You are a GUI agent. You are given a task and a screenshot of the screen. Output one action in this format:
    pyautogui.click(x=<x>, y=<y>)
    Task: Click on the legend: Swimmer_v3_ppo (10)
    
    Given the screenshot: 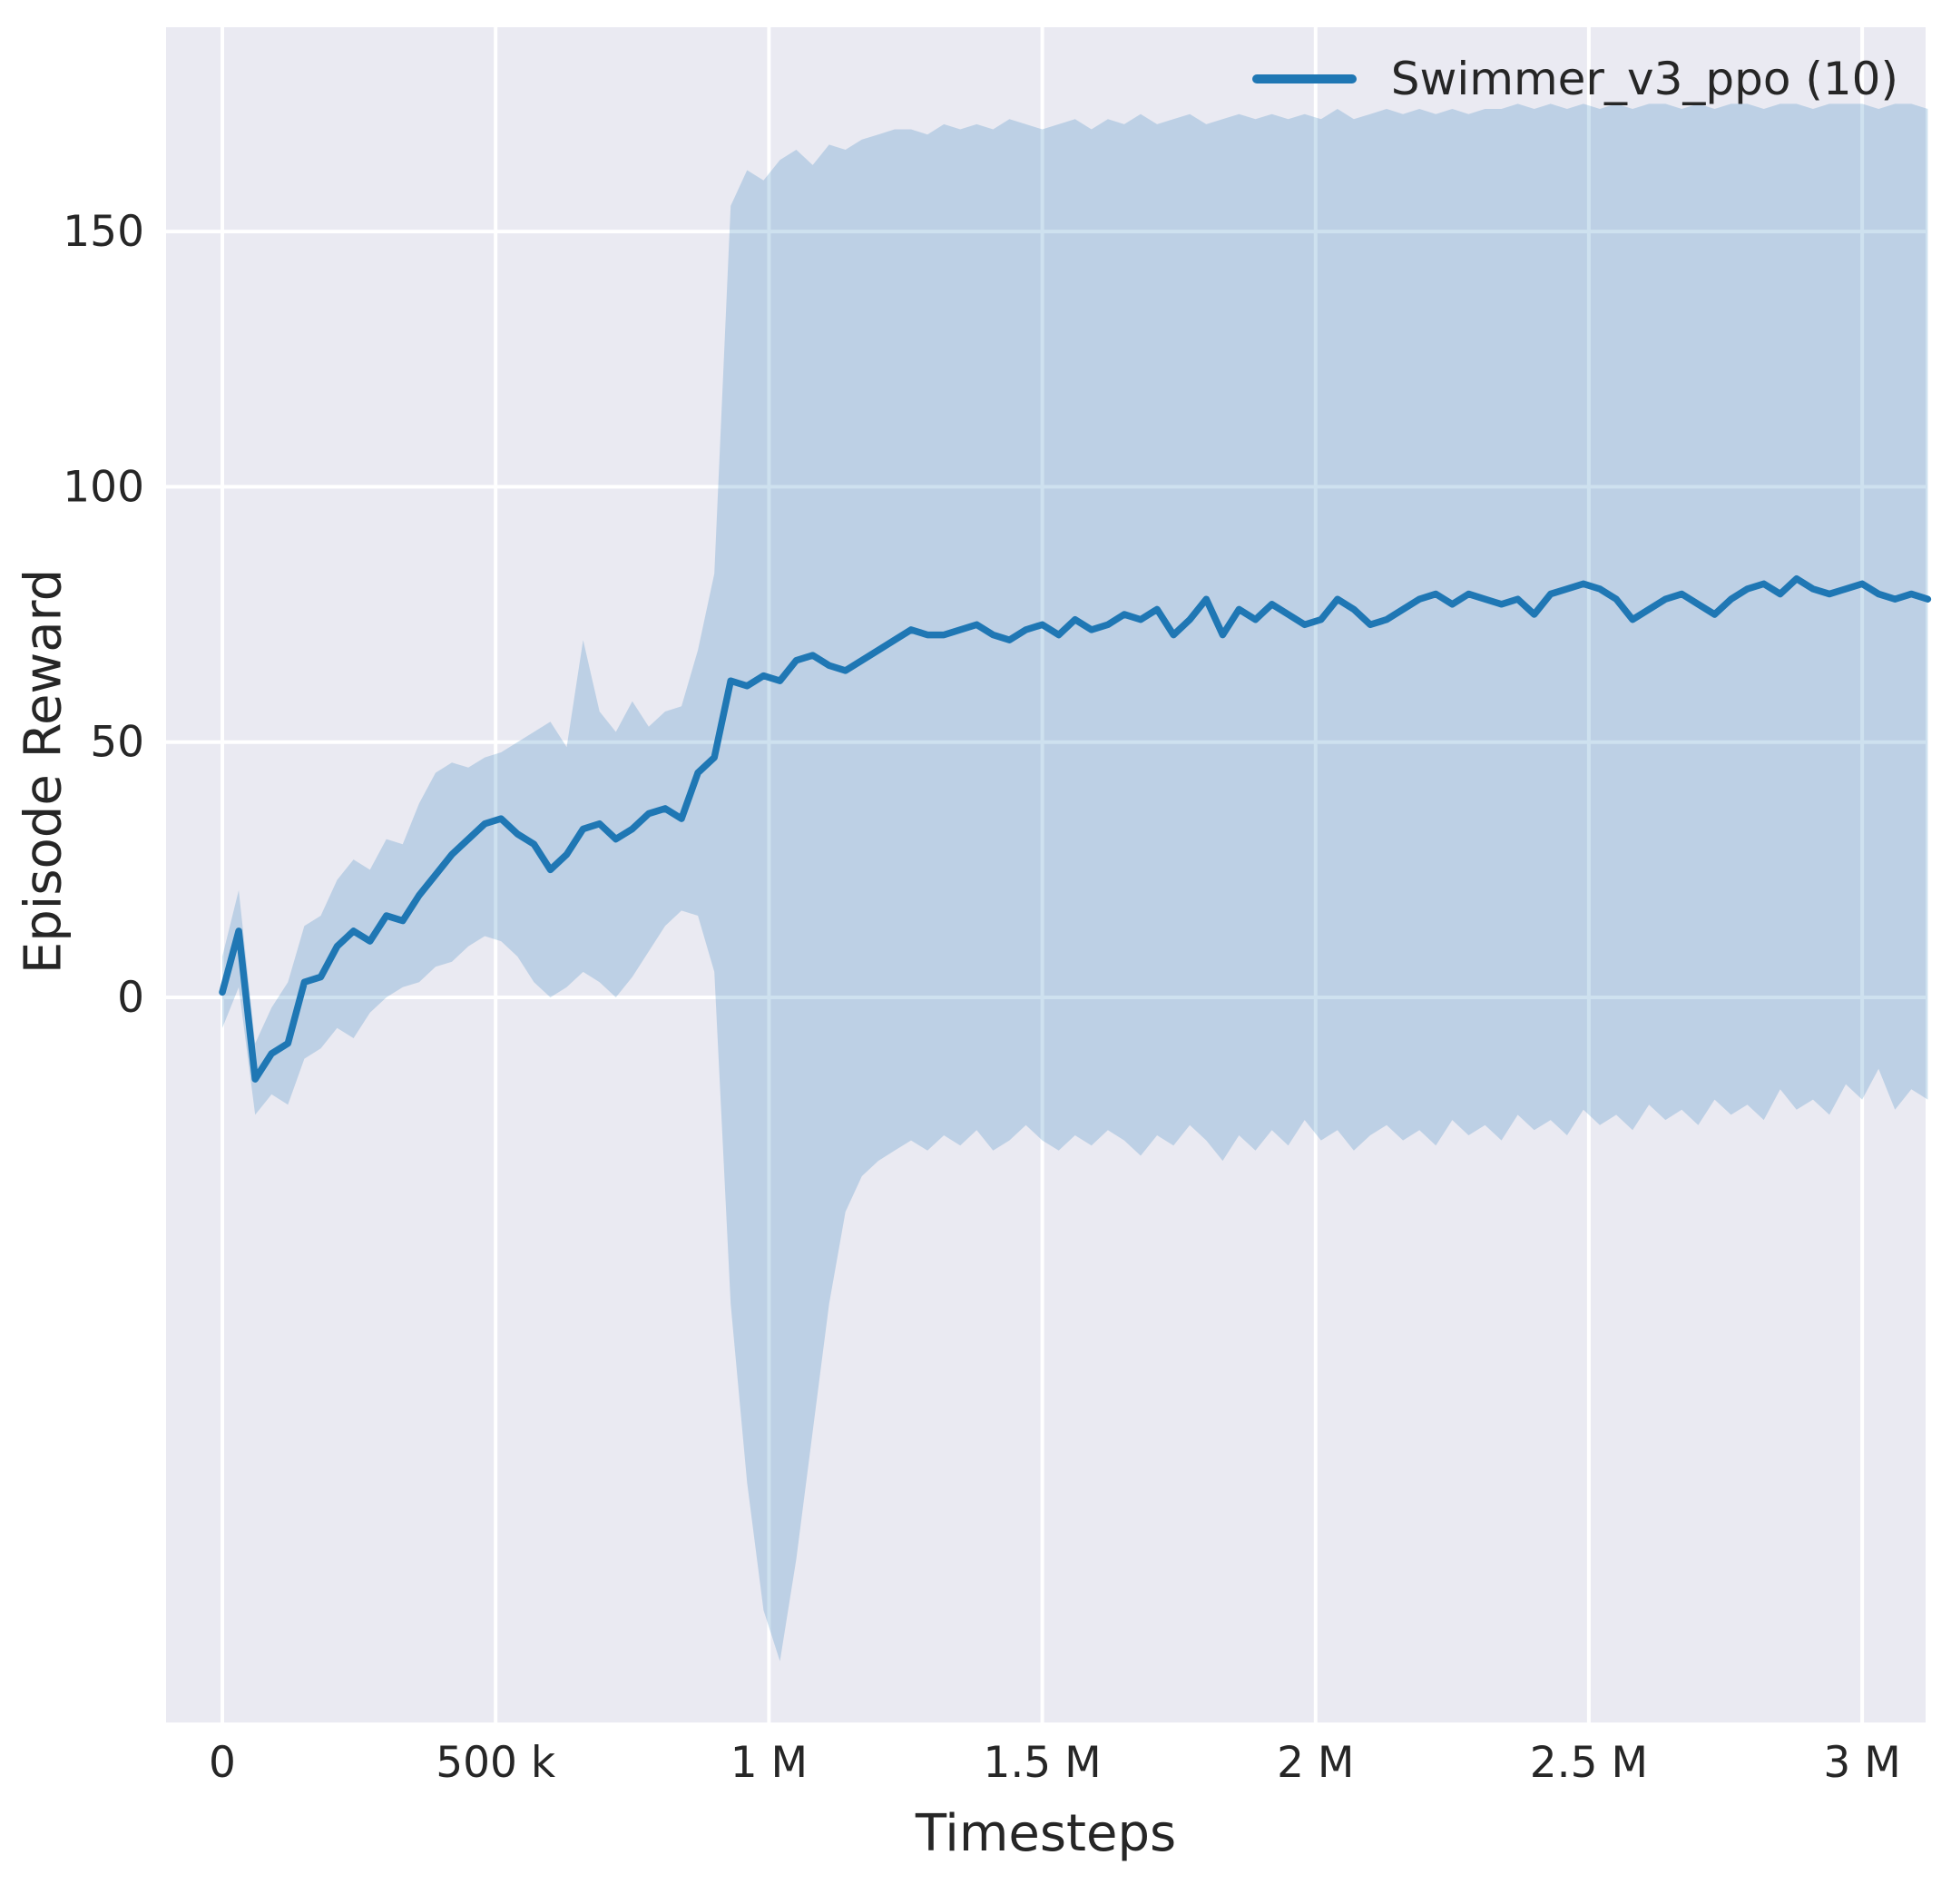 What is the action you would take?
    pyautogui.click(x=1575, y=79)
    